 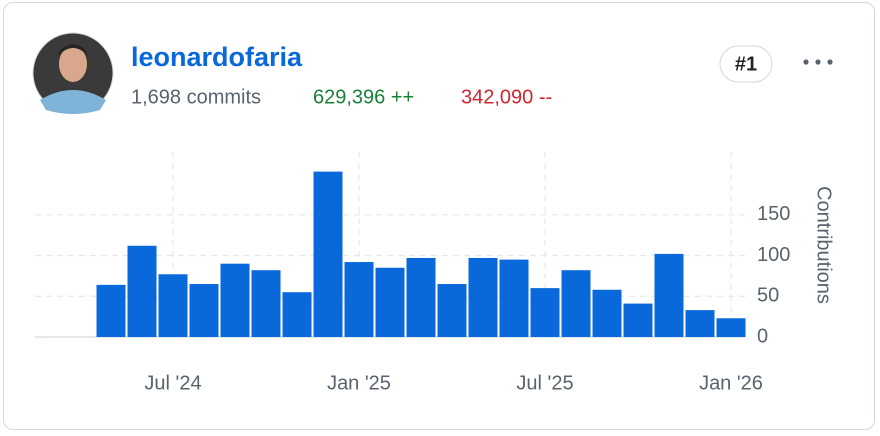 I want to click on x-tick-label: Jul '25, so click(x=544, y=383).